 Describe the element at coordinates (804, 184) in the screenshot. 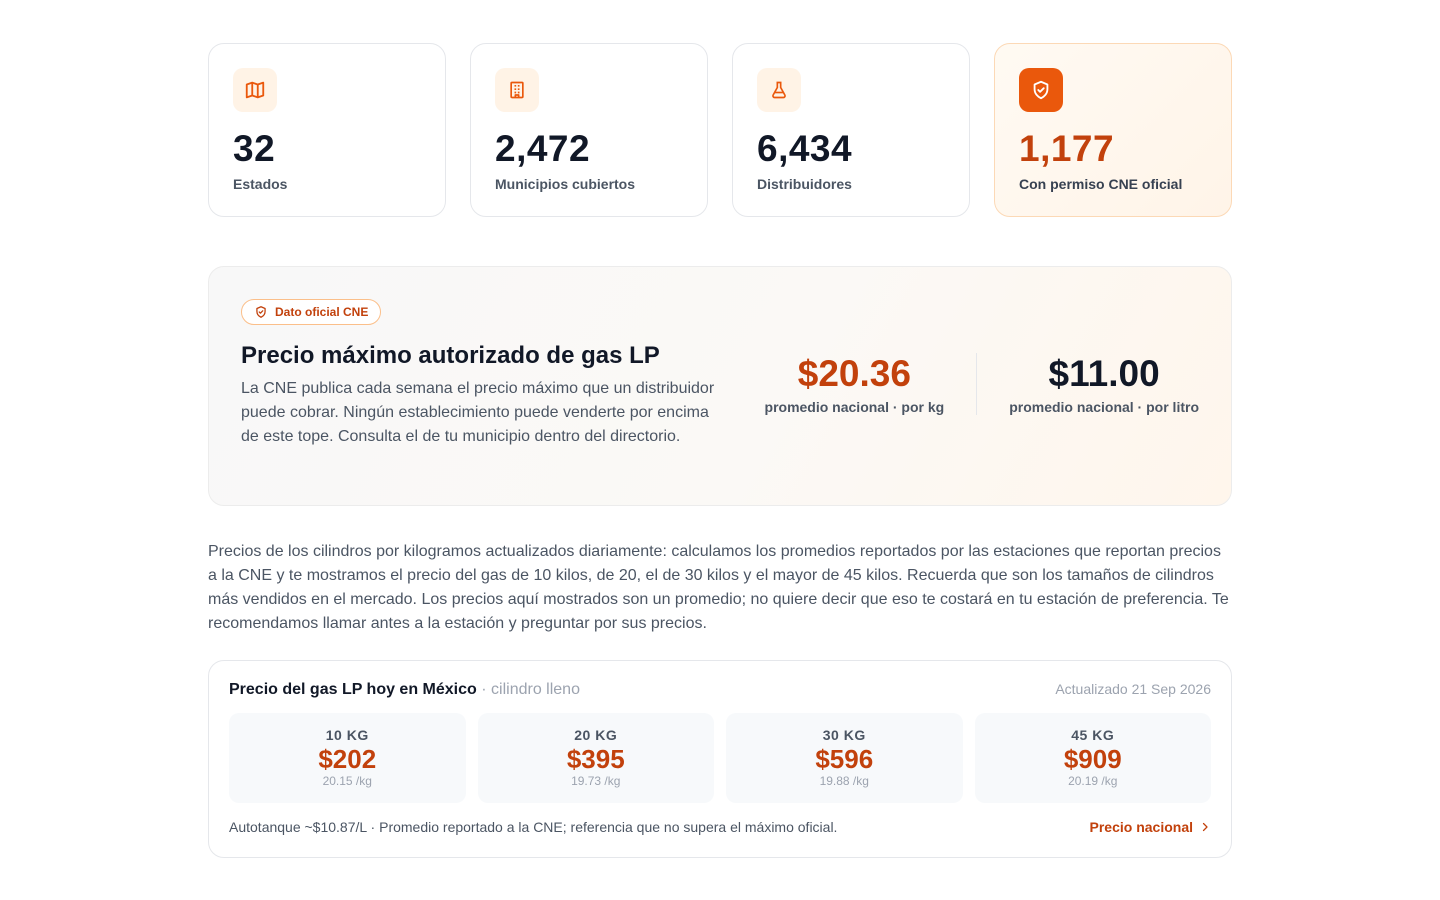

I see `stat-label: Distribuidores` at that location.